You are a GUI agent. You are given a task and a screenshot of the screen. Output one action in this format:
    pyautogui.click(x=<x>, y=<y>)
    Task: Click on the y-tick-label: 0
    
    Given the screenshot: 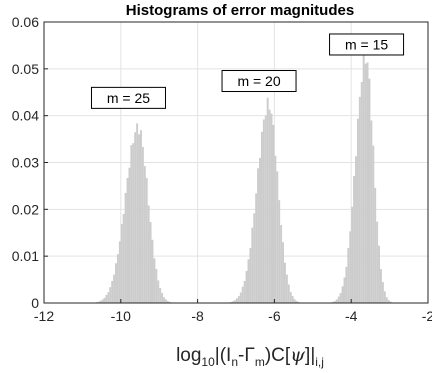 What is the action you would take?
    pyautogui.click(x=35, y=303)
    